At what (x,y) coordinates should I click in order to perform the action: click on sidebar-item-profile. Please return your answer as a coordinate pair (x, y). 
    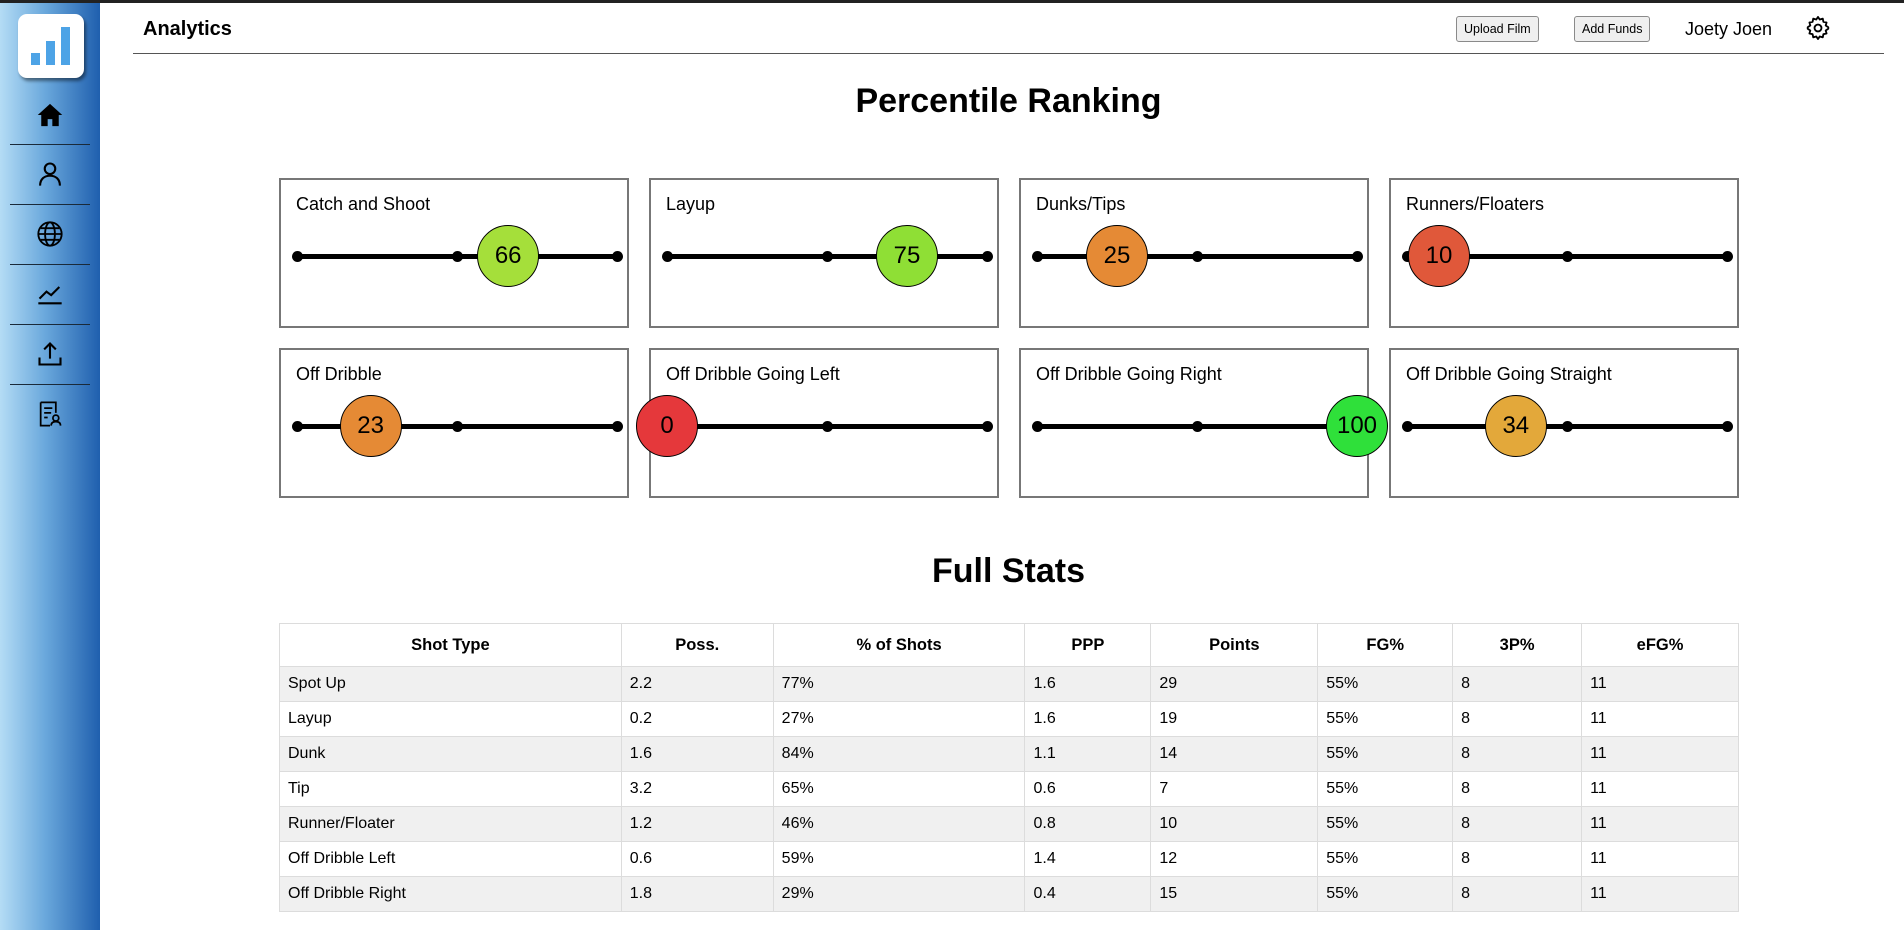
    Looking at the image, I should click on (50, 174).